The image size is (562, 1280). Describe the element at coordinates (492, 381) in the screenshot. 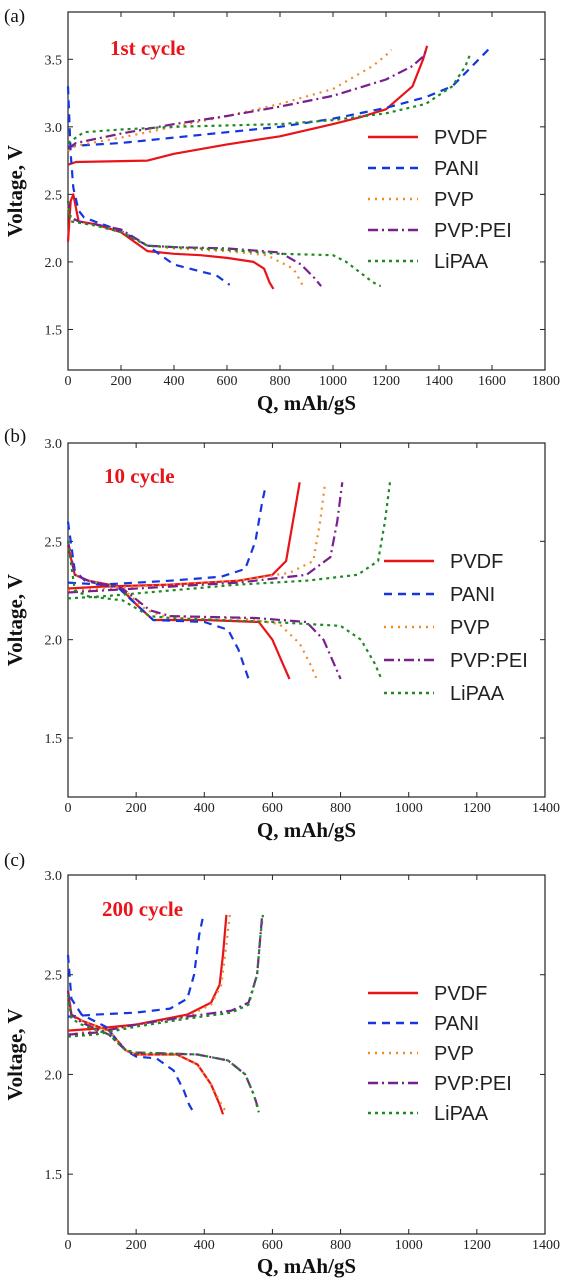

I see `x-tick-label: 1600` at that location.